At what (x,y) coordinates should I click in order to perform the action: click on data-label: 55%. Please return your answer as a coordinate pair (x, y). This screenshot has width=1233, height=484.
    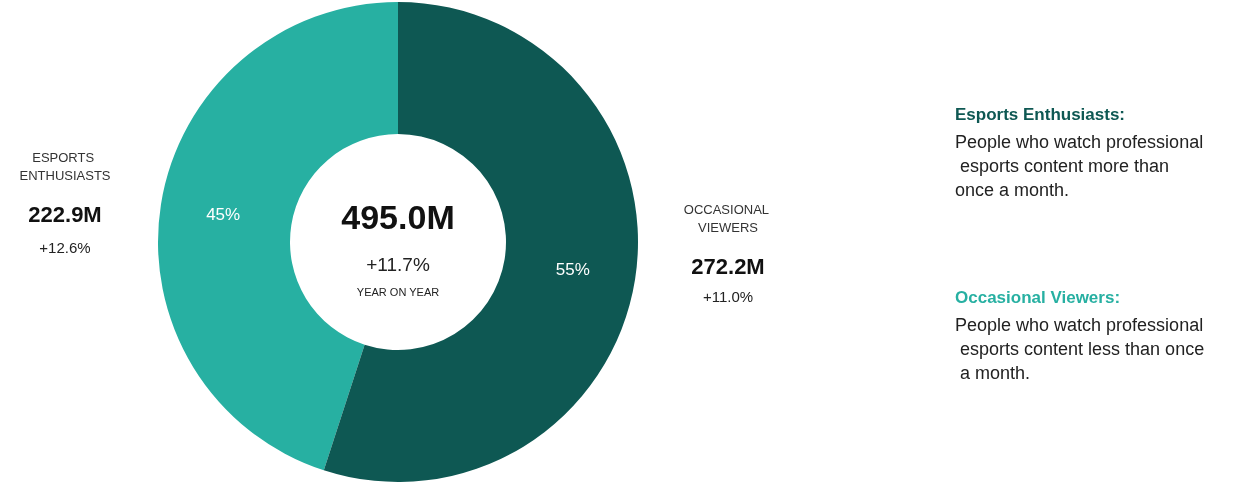
    Looking at the image, I should click on (572, 270).